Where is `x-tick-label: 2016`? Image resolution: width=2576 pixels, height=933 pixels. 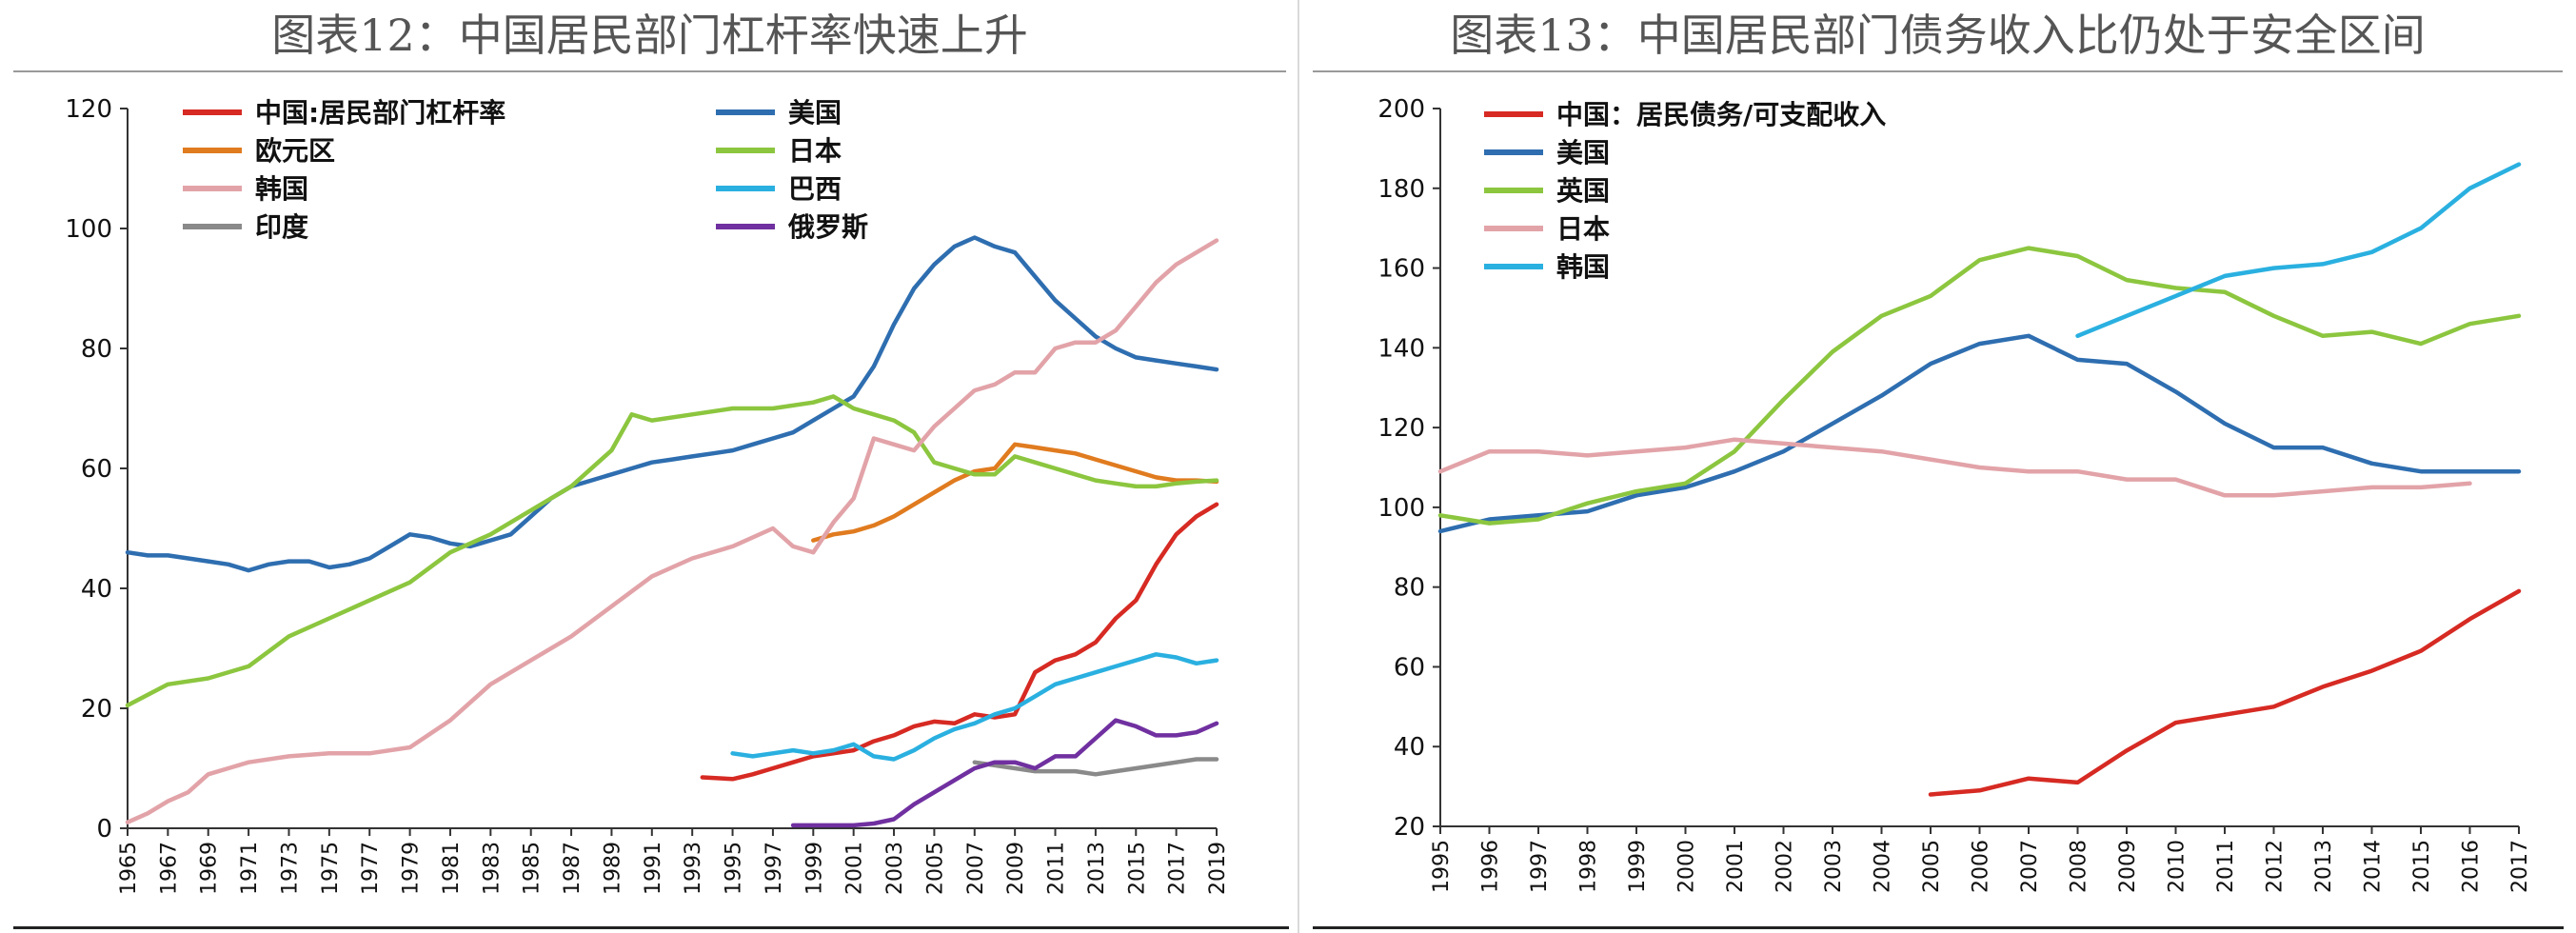
x-tick-label: 2016 is located at coordinates (2472, 867).